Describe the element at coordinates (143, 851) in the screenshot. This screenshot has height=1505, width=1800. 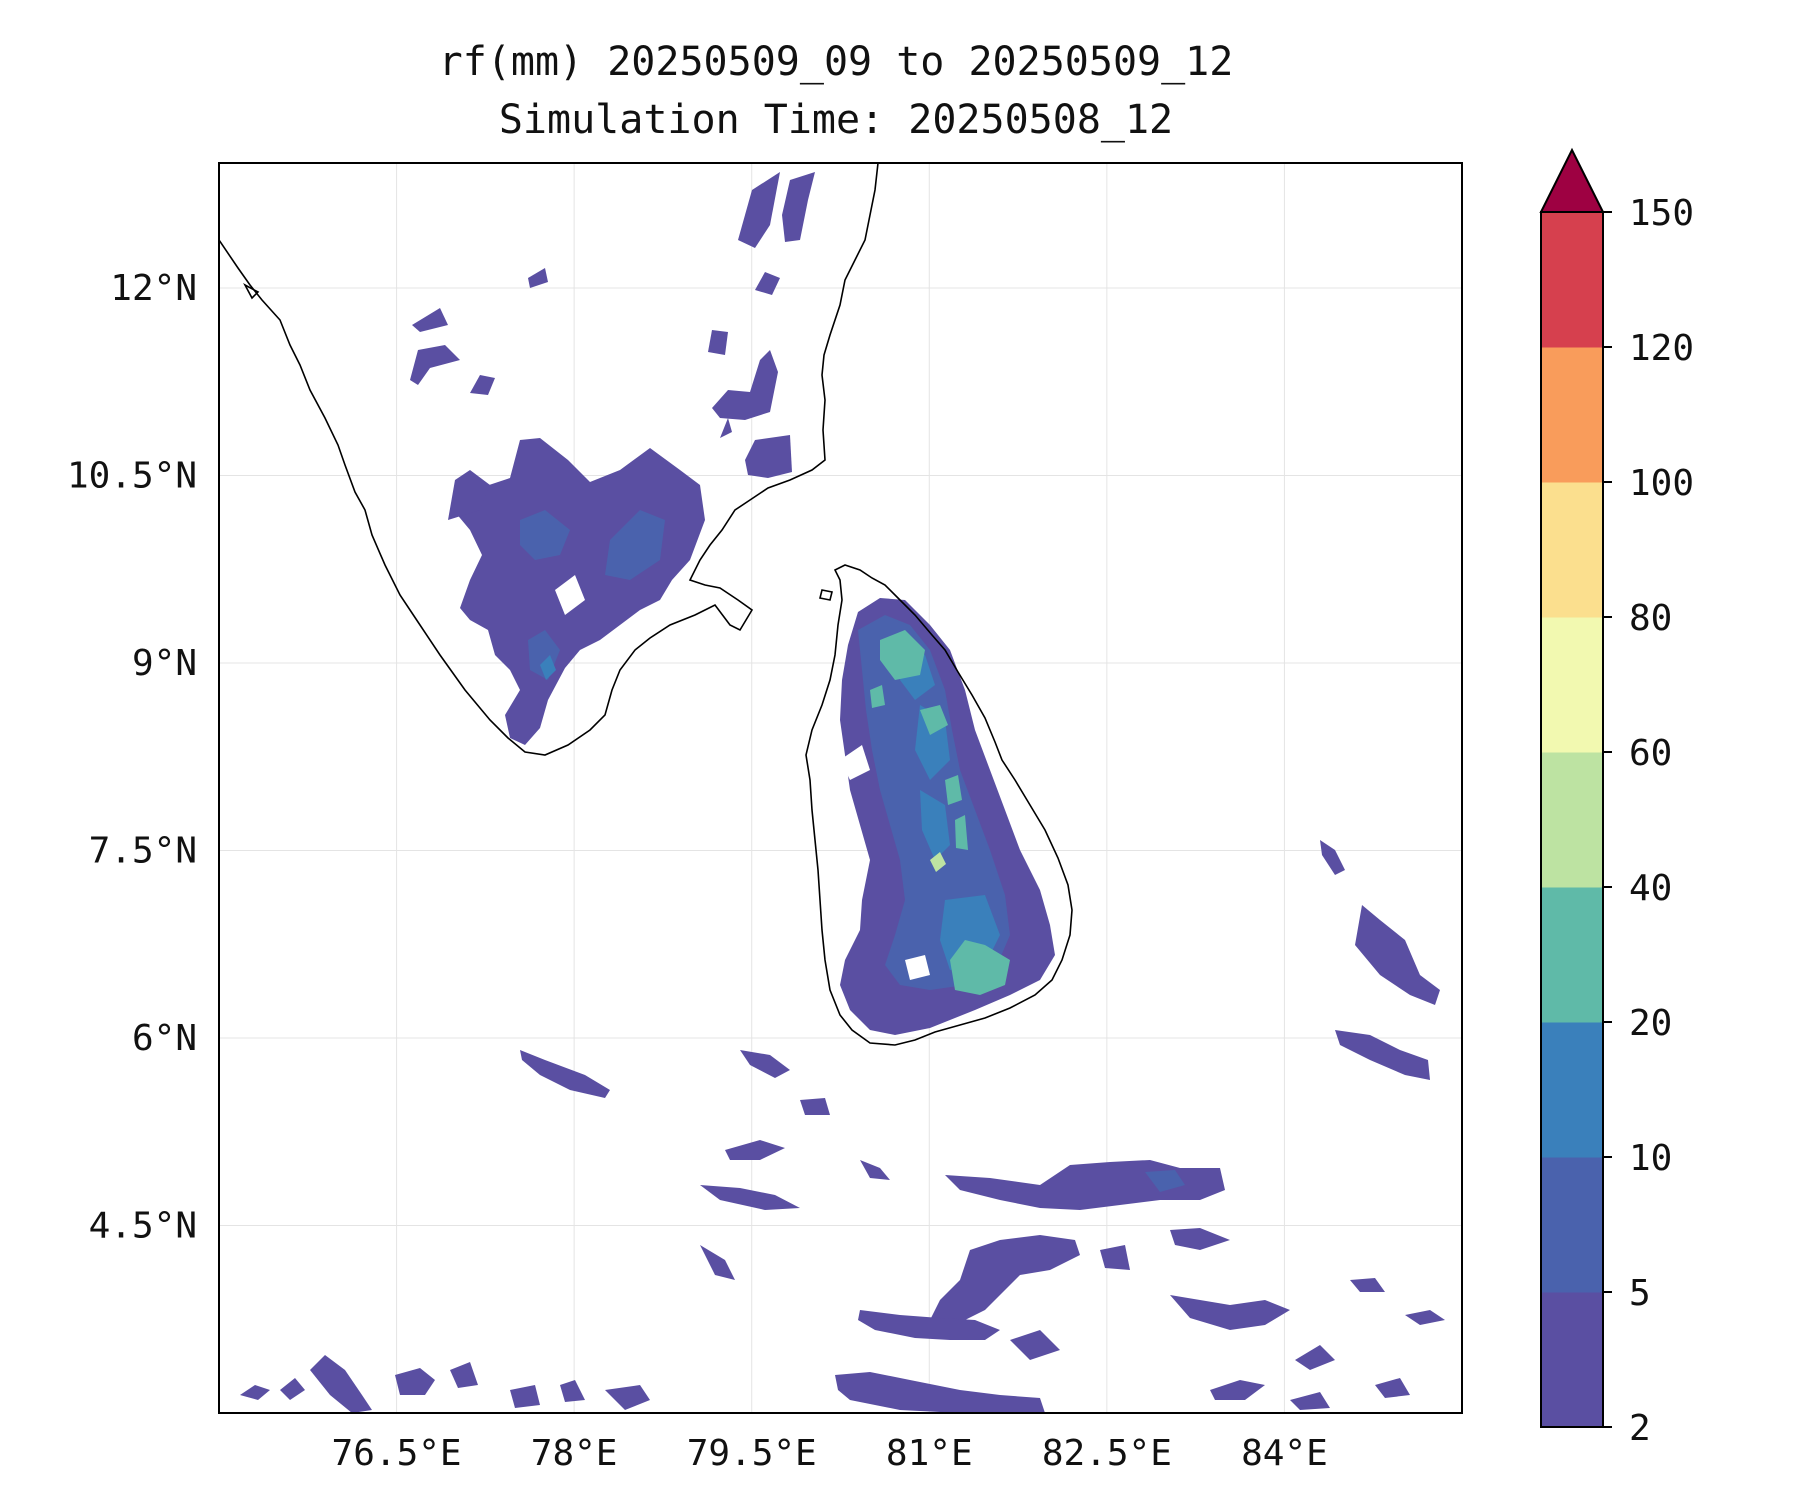
I see `y-tick-label: 7.5°N` at that location.